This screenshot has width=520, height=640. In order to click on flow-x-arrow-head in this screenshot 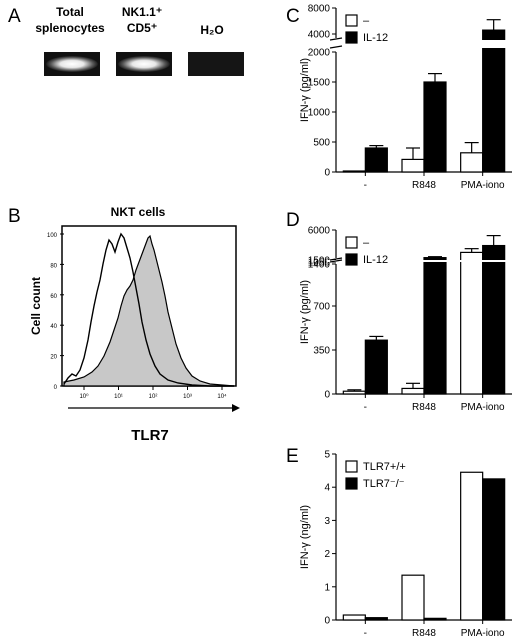, I will do `click(236, 408)`.